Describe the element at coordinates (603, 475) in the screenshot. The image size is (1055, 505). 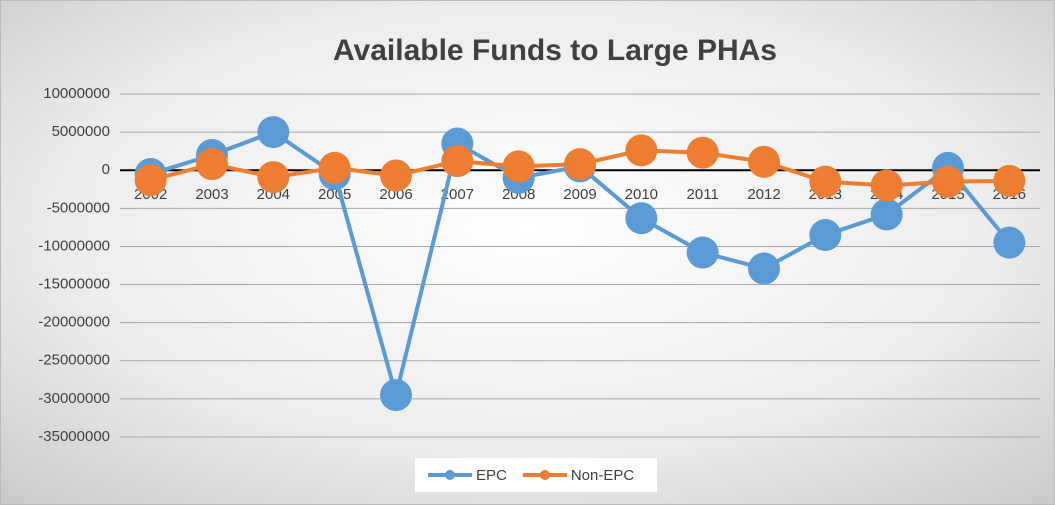
I see `legend-label: Non-EPC` at that location.